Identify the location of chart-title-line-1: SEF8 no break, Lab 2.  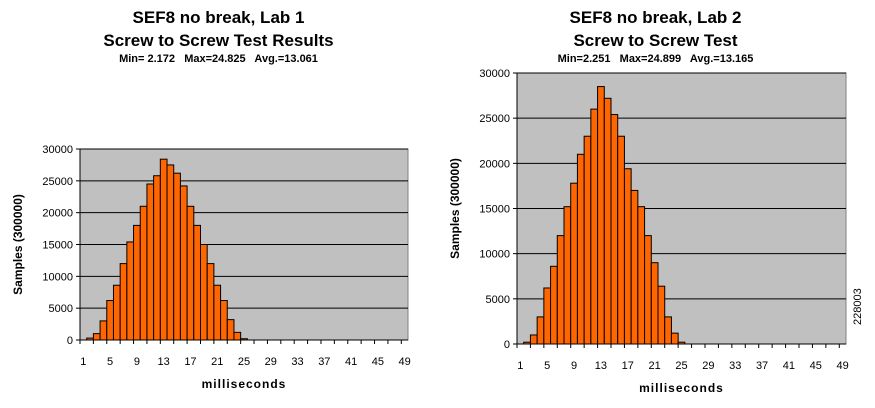
(655, 17).